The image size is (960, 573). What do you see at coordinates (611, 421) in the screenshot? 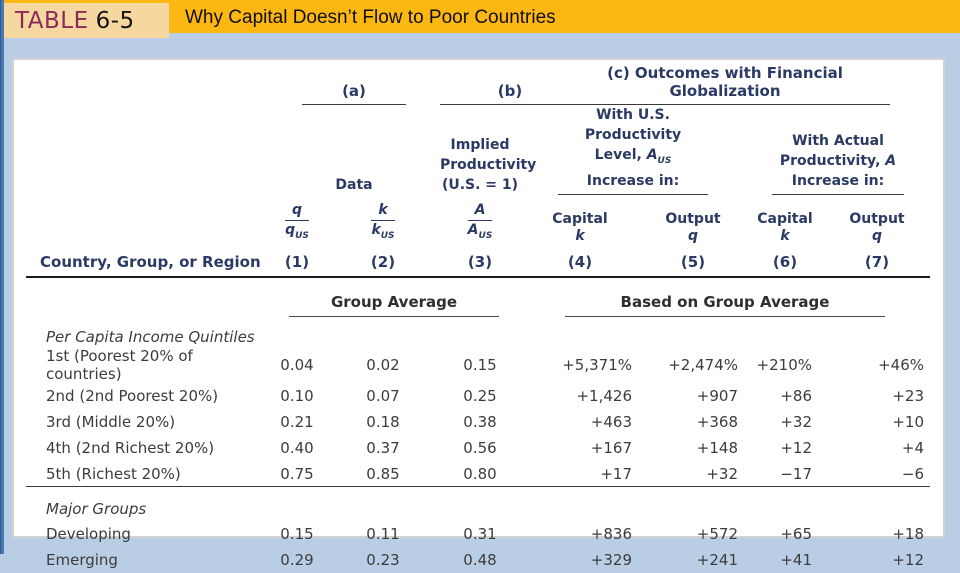
I see `cell-value: +463` at bounding box center [611, 421].